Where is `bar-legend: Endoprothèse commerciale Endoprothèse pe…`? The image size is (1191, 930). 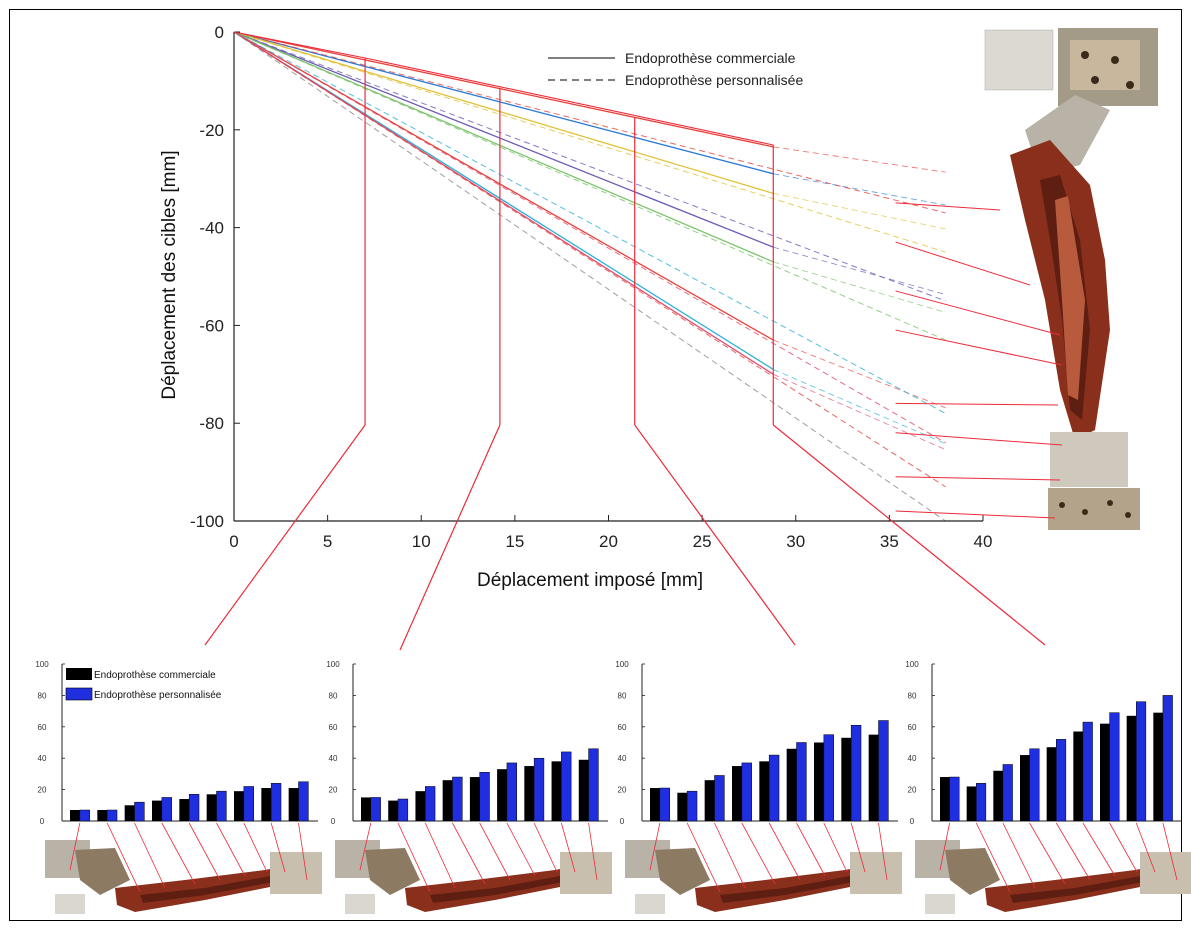 bar-legend: Endoprothèse commerciale Endoprothèse pe… is located at coordinates (143, 684).